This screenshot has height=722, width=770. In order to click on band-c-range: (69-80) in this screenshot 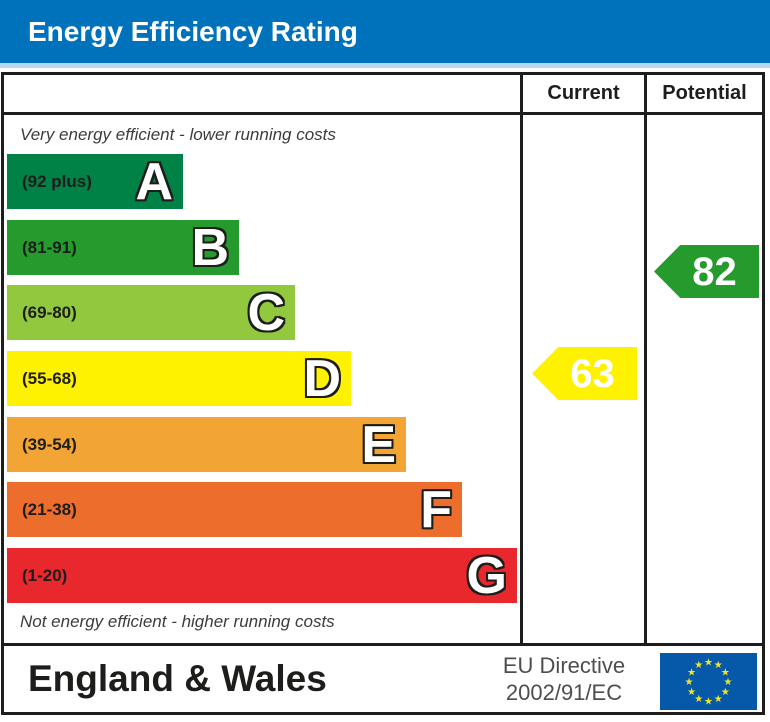, I will do `click(49, 312)`.